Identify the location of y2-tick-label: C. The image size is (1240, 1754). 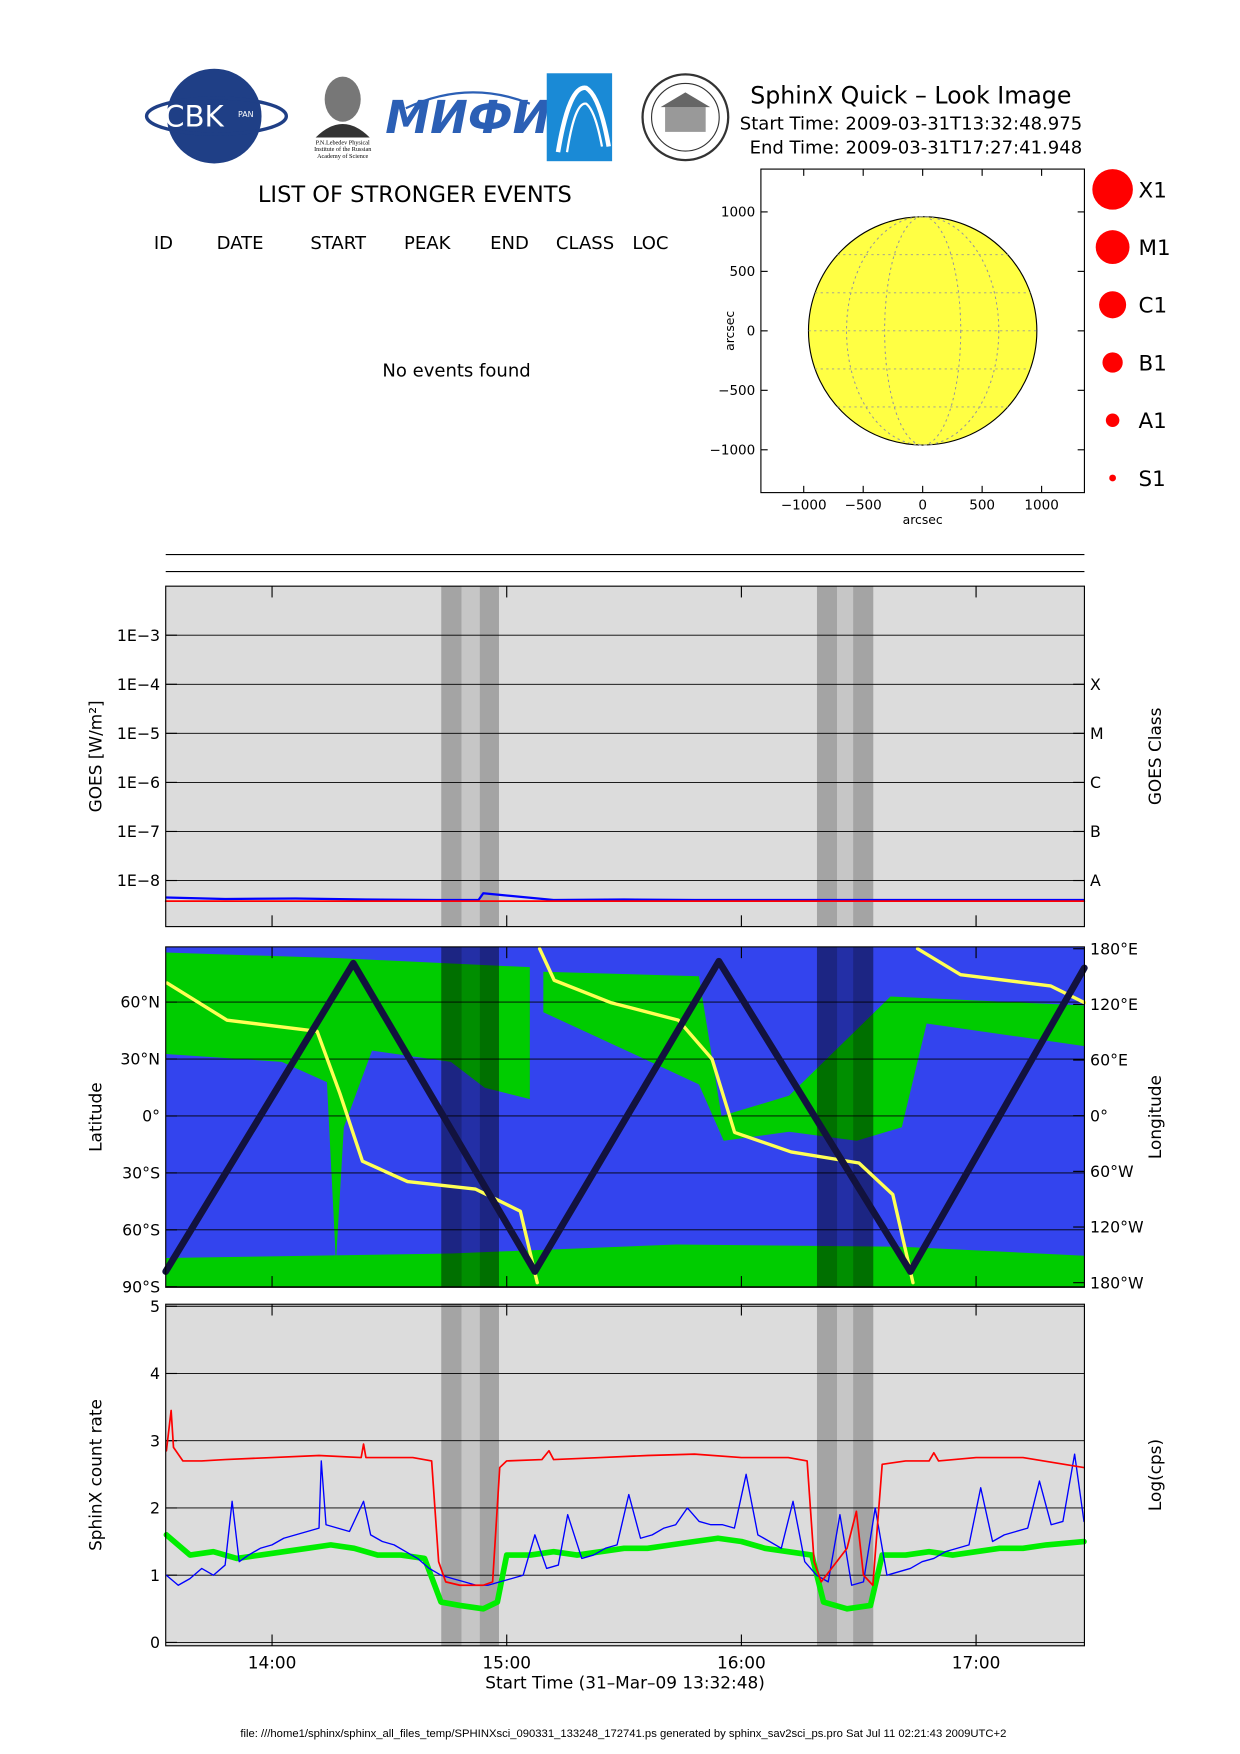
(1095, 782).